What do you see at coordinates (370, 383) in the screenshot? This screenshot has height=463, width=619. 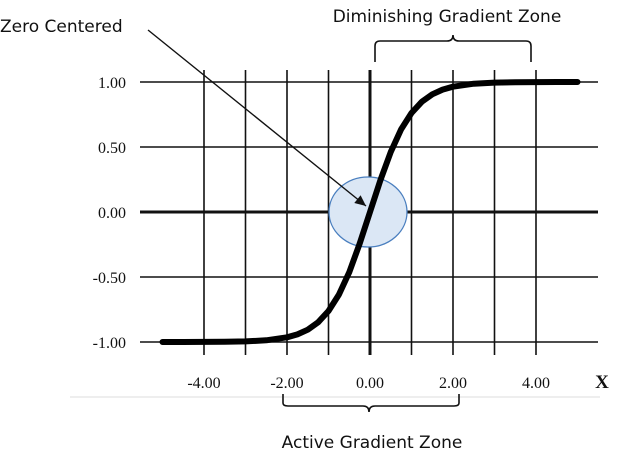 I see `x-tick-label: 0.00` at bounding box center [370, 383].